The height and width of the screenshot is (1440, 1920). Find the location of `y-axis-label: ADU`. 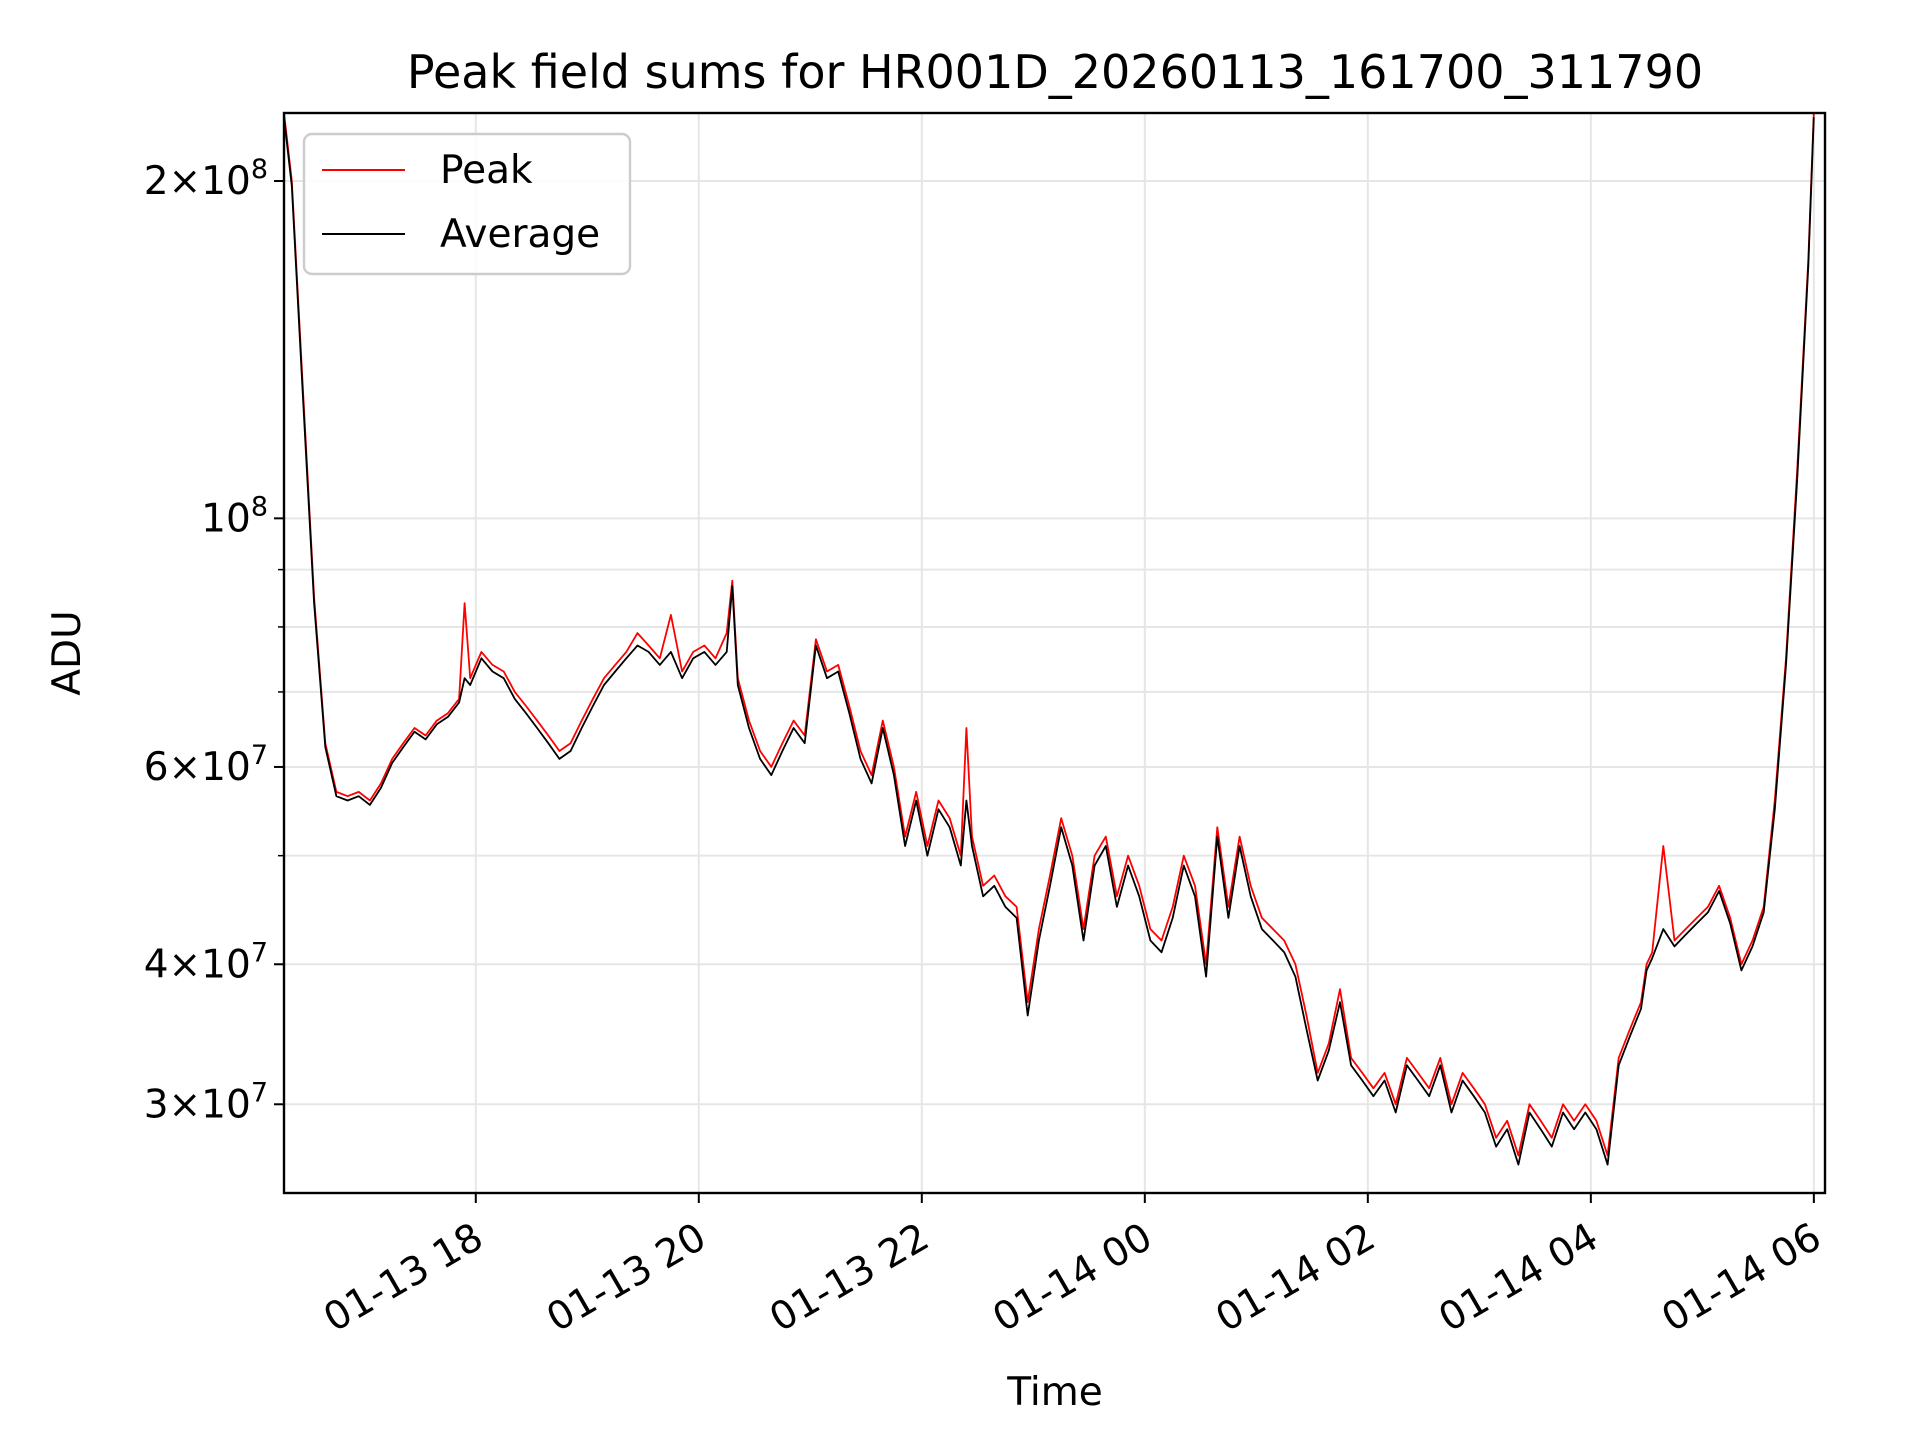

y-axis-label: ADU is located at coordinates (67, 652).